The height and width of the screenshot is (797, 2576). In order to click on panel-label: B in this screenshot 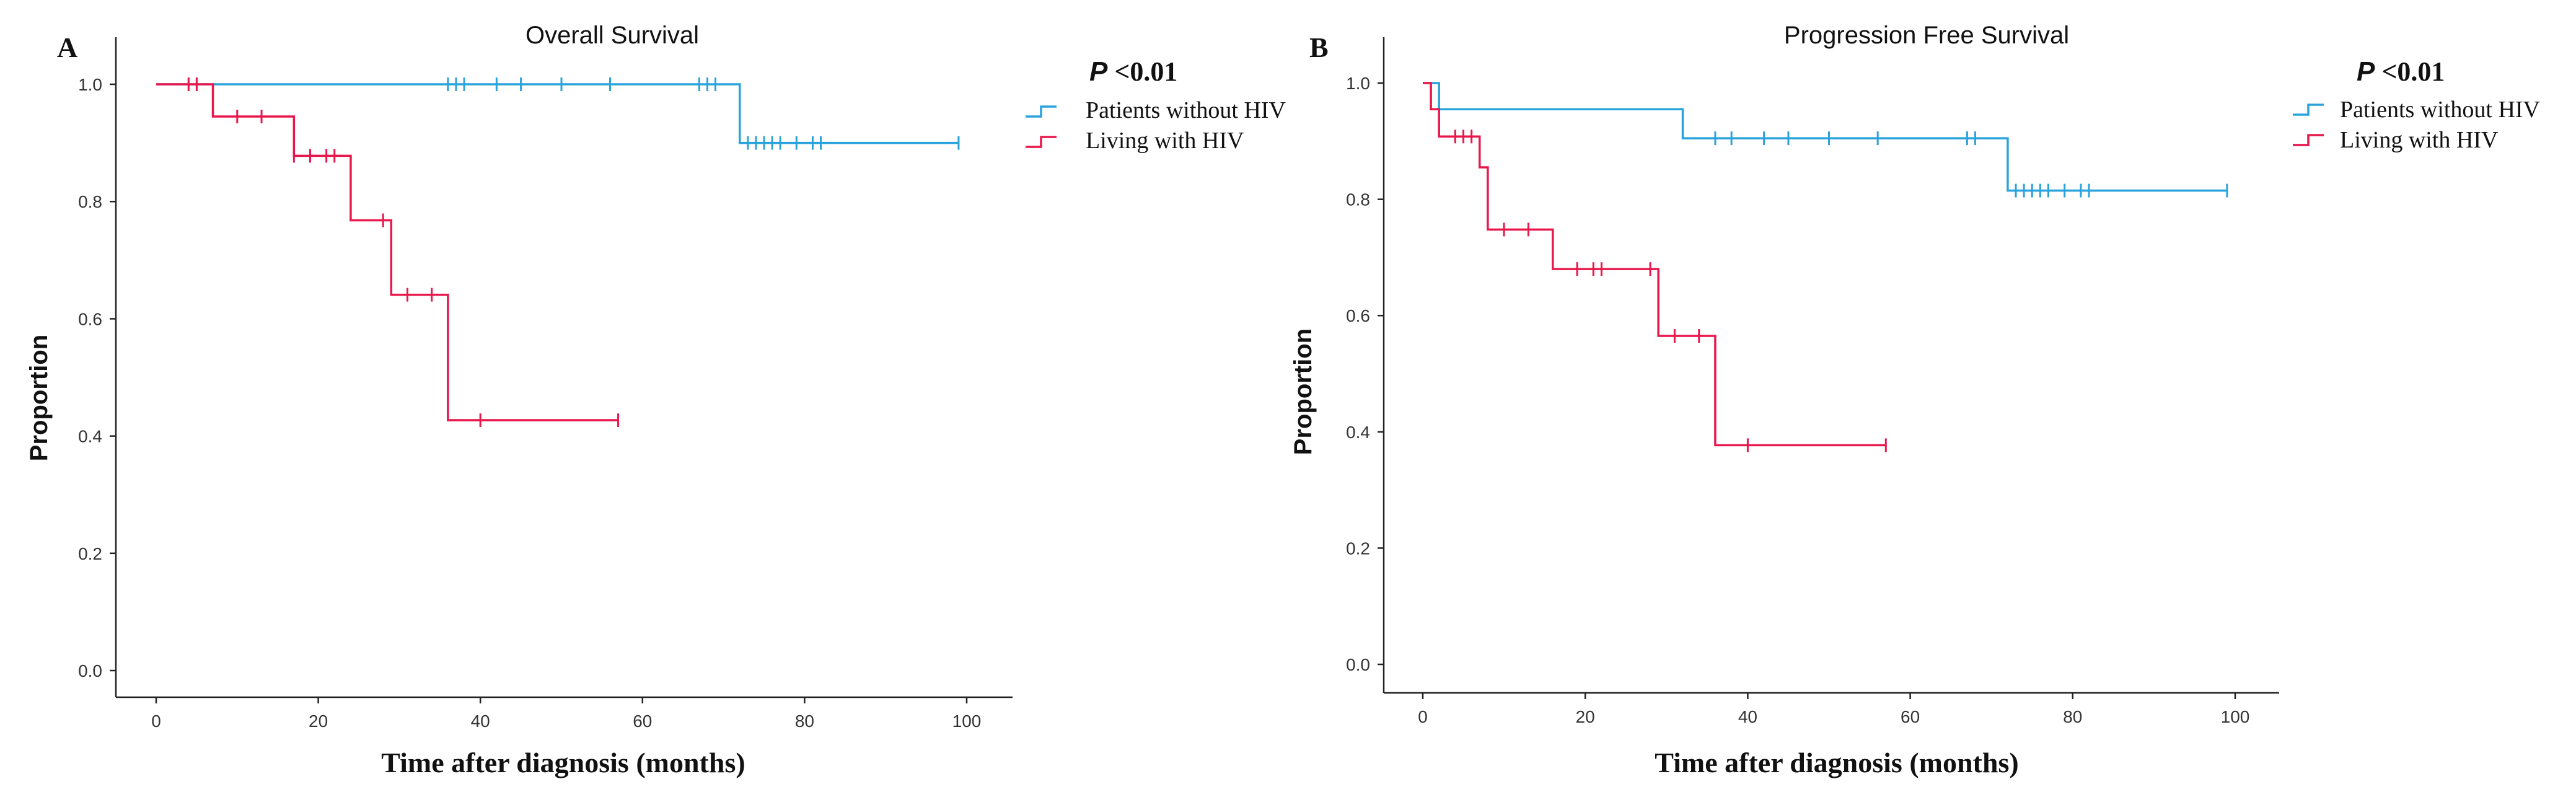, I will do `click(1319, 47)`.